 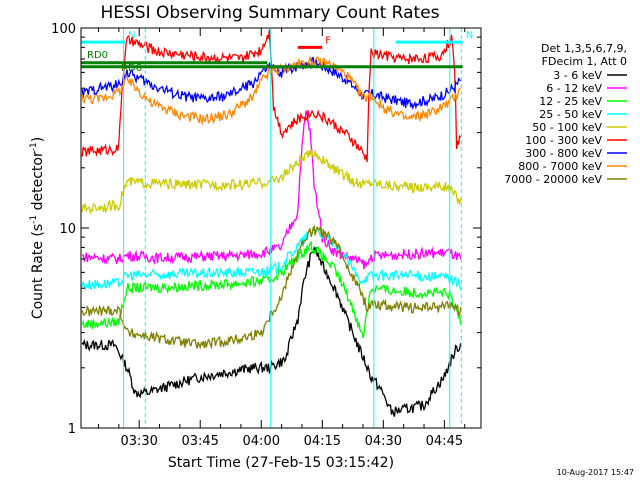 What do you see at coordinates (72, 429) in the screenshot?
I see `y-tick-label: 1` at bounding box center [72, 429].